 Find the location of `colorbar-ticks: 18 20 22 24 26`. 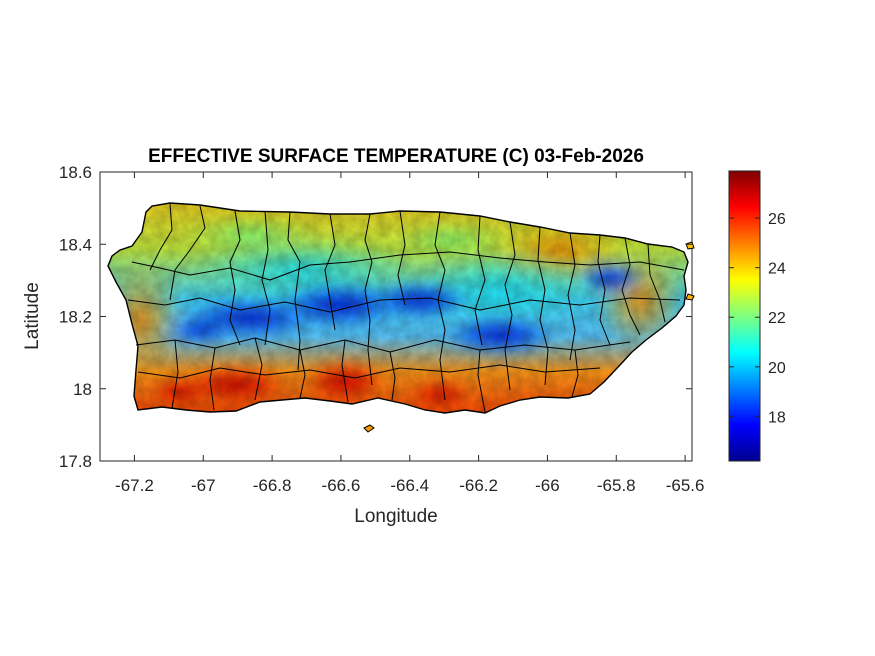

colorbar-ticks: 18 20 22 24 26 is located at coordinates (757, 318).